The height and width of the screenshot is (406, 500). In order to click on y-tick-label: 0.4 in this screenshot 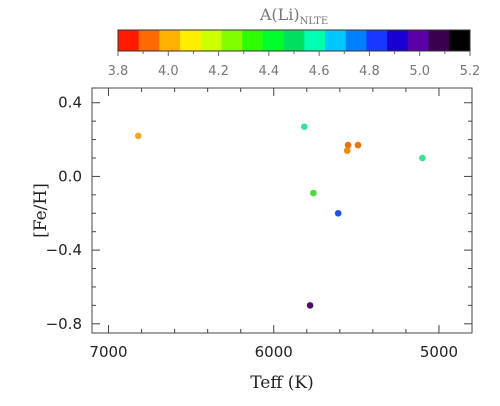, I will do `click(70, 103)`.